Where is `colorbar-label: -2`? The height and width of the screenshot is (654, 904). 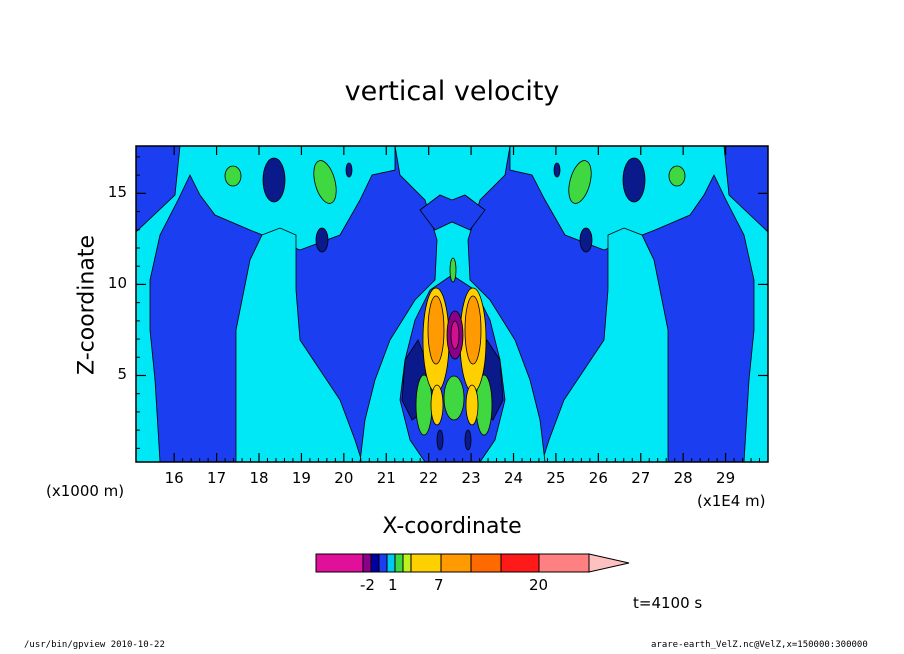 colorbar-label: -2 is located at coordinates (367, 585).